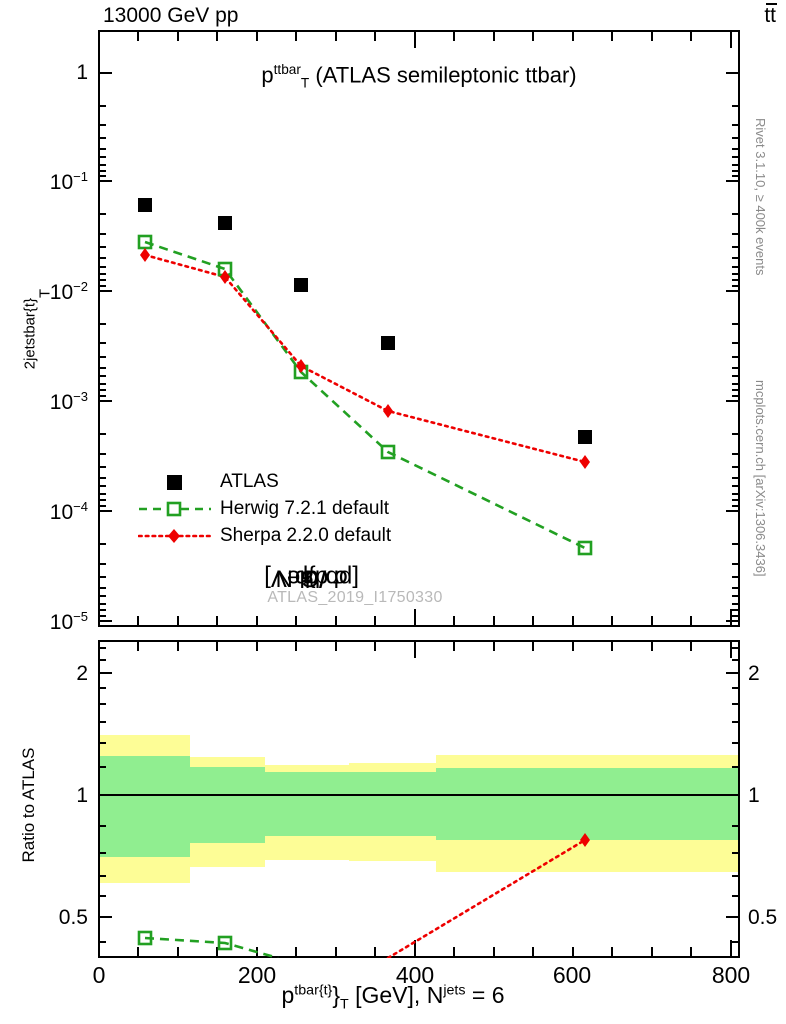  Describe the element at coordinates (585, 840) in the screenshot. I see `ratio-markers-sherpa` at that location.